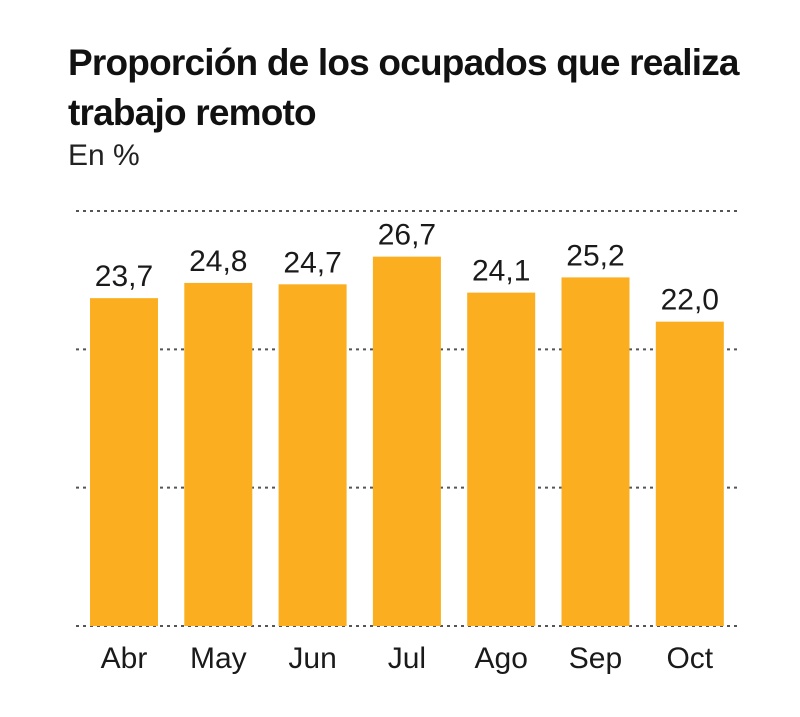 This screenshot has height=717, width=800. What do you see at coordinates (312, 658) in the screenshot?
I see `x-tick-label-jun: Jun` at bounding box center [312, 658].